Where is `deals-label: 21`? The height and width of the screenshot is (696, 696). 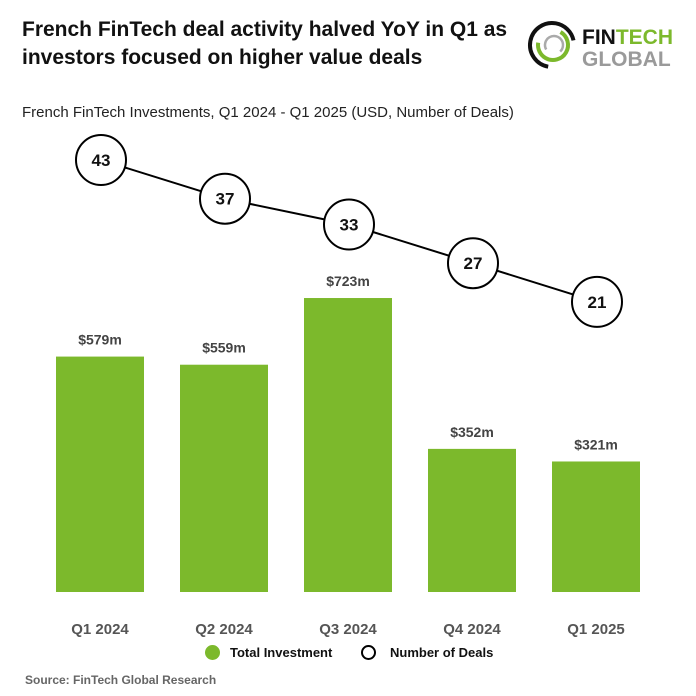
deals-label: 21 is located at coordinates (597, 302).